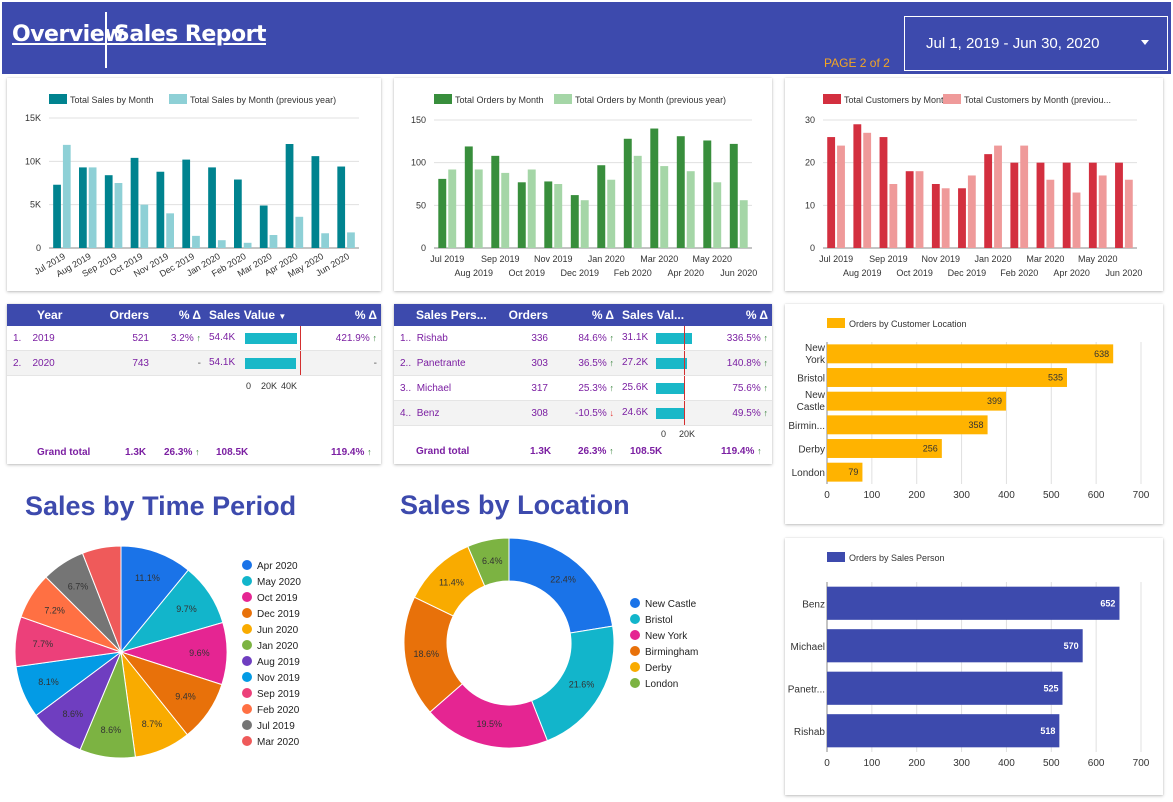 This screenshot has width=1173, height=802. Describe the element at coordinates (1123, 273) in the screenshot. I see `x-tick-label: Jun 2020` at that location.